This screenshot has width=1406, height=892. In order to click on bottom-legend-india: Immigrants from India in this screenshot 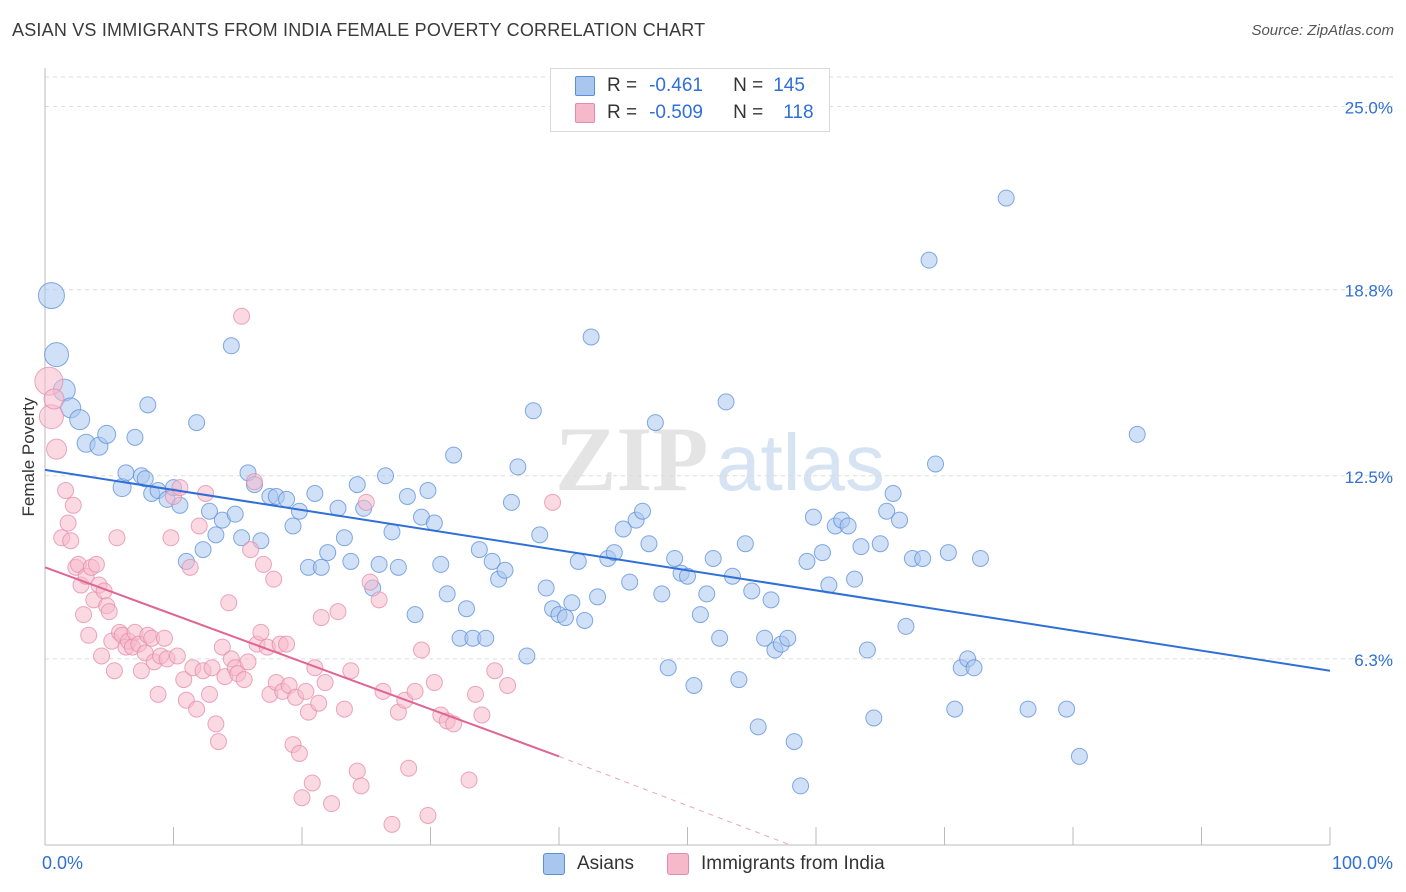, I will do `click(776, 864)`.